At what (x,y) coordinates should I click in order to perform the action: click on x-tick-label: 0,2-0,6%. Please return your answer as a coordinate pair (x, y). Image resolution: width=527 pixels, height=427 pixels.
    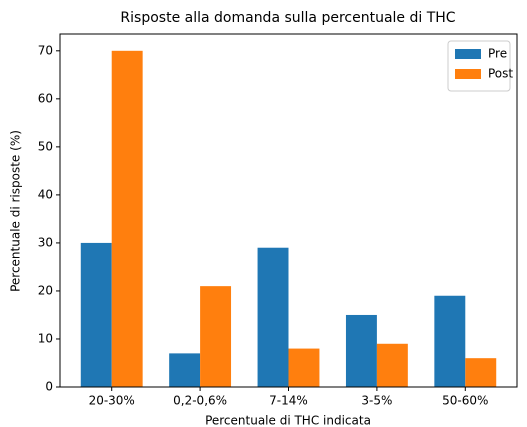
    Looking at the image, I should click on (200, 401).